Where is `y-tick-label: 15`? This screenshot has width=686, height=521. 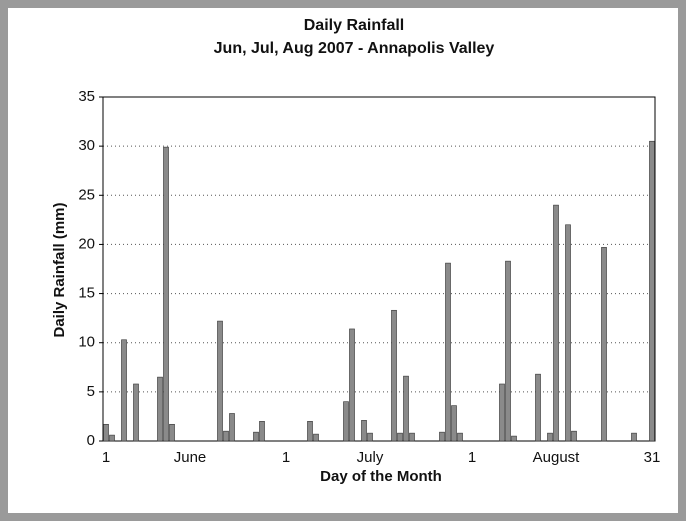 y-tick-label: 15 is located at coordinates (86, 293).